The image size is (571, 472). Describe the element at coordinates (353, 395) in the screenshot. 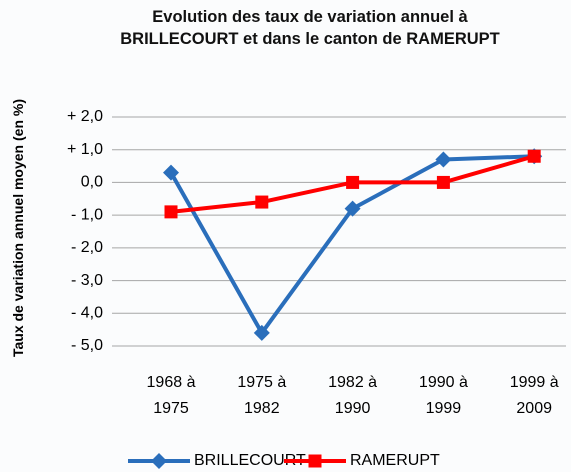

I see `x-tick-label: 1982 à 1990` at that location.